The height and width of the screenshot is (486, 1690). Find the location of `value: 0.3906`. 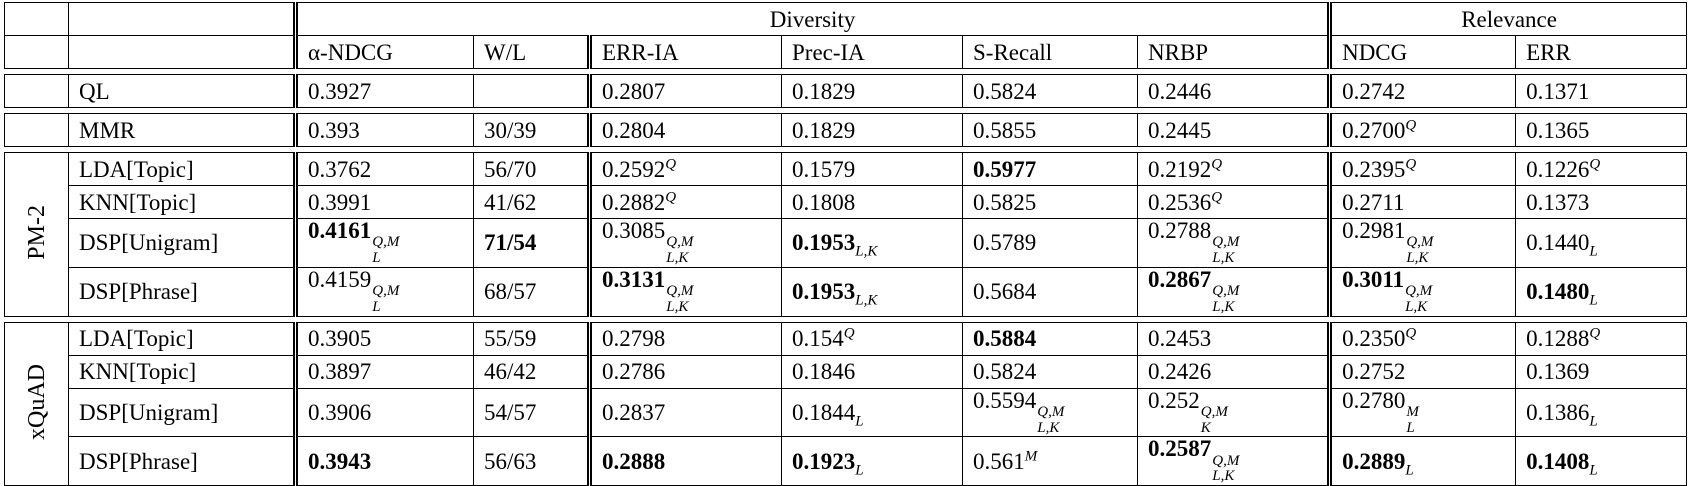

value: 0.3906 is located at coordinates (340, 412).